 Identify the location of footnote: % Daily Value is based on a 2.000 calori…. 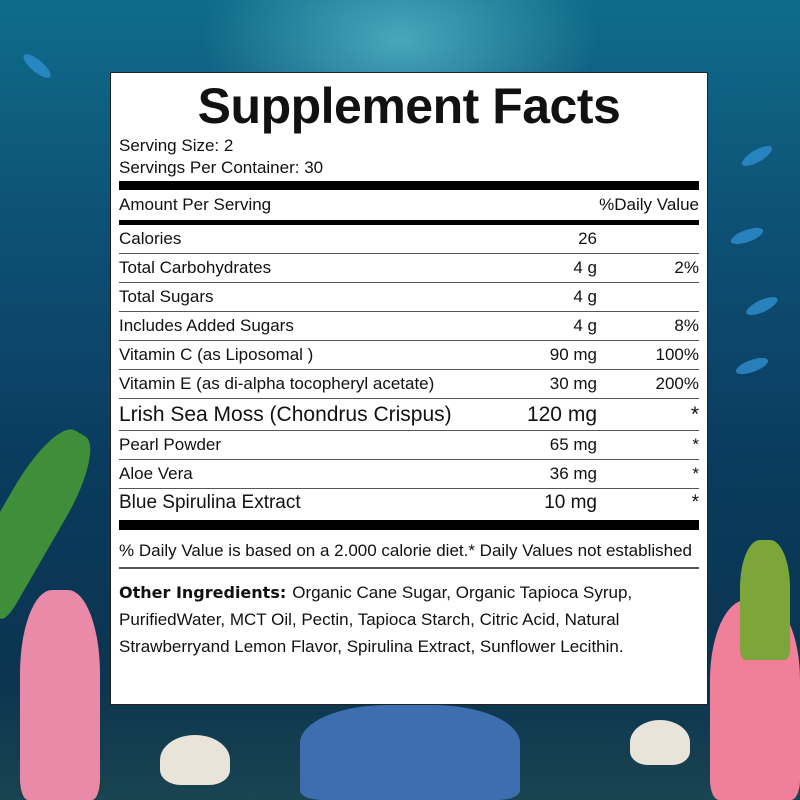
(409, 549).